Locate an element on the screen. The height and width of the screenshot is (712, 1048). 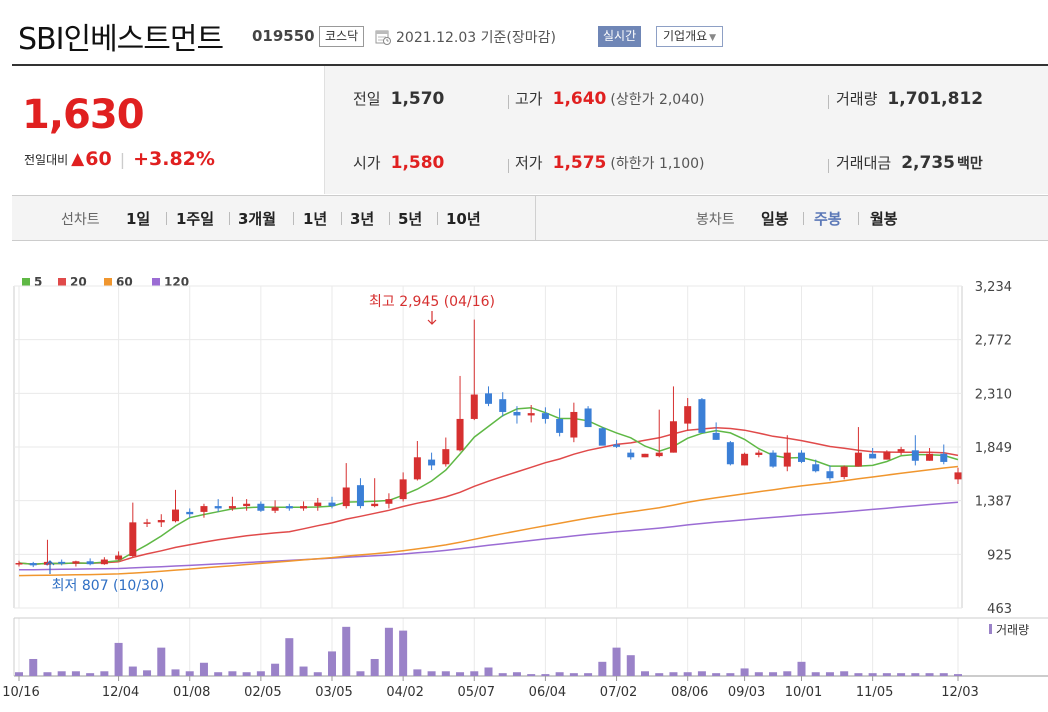
y-tick-label: 1,849 is located at coordinates (993, 448).